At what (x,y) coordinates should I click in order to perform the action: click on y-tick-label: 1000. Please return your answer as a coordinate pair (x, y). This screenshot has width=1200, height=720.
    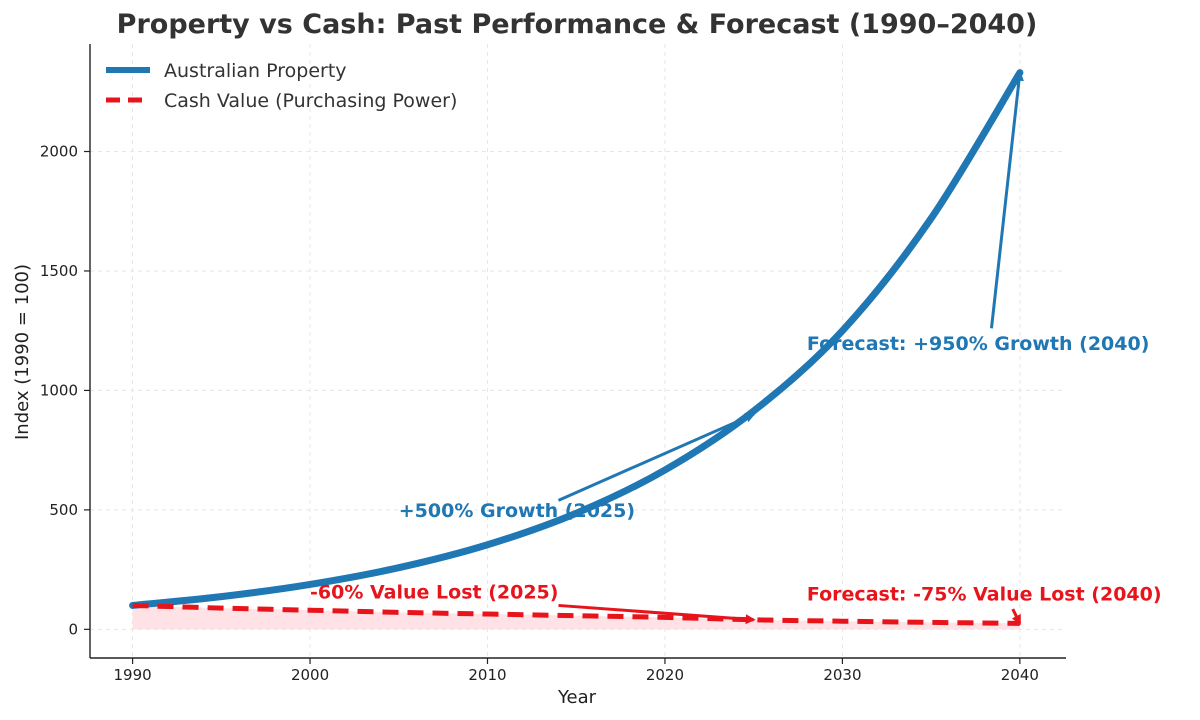
    Looking at the image, I should click on (59, 390).